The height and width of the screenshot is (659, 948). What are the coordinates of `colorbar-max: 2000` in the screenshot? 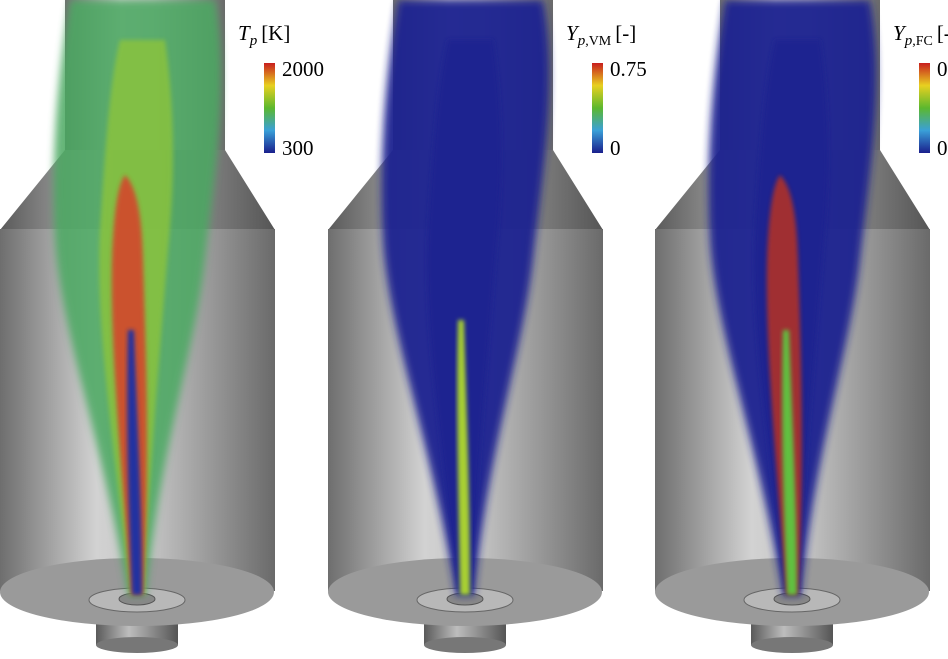 It's located at (303, 69).